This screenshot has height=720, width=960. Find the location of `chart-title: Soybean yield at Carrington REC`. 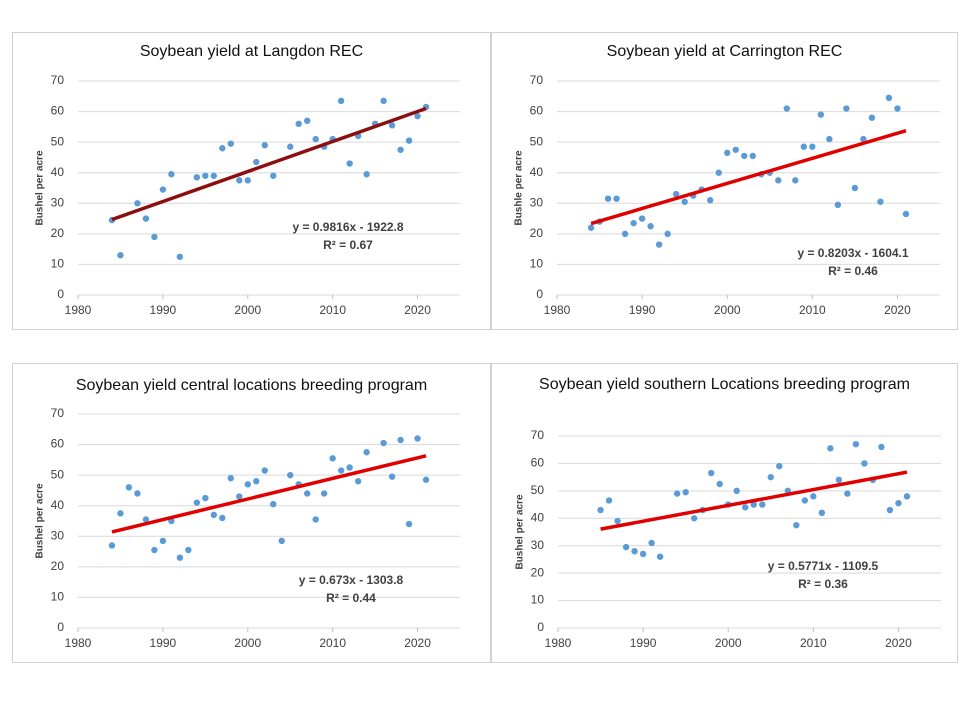

chart-title: Soybean yield at Carrington REC is located at coordinates (724, 51).